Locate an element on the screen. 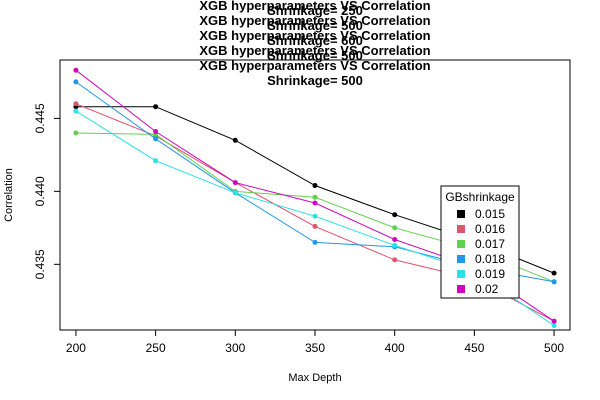  y-tick-label: 0.440 is located at coordinates (40, 191).